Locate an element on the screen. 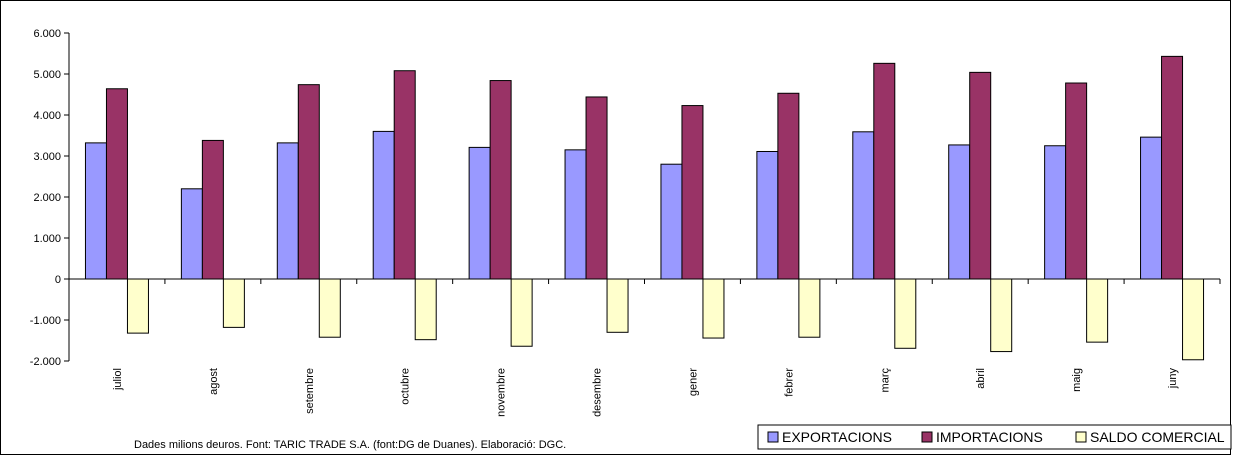  x-tick-label: juliol is located at coordinates (118, 379).